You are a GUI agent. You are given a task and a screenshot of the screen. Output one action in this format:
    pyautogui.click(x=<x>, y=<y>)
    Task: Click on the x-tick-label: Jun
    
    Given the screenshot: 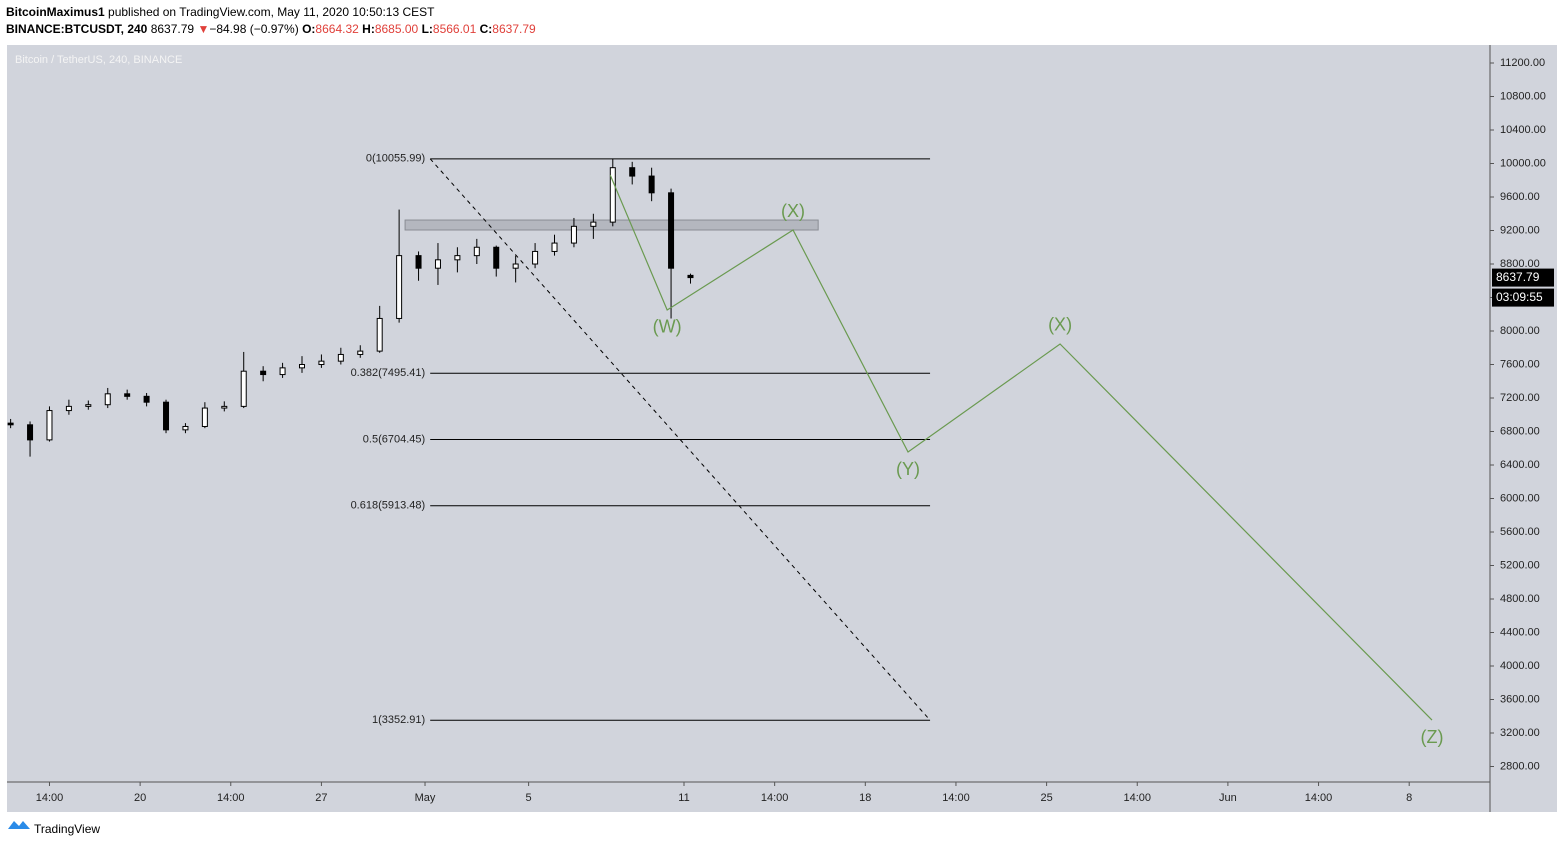 What is the action you would take?
    pyautogui.click(x=1228, y=798)
    